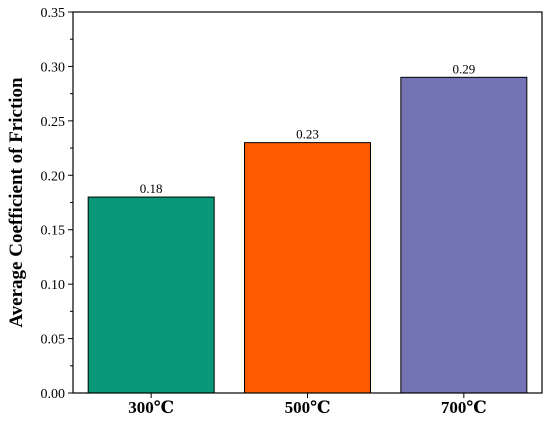 This screenshot has width=550, height=423. Describe the element at coordinates (53, 176) in the screenshot. I see `y-tick-label-4: 0.20` at that location.